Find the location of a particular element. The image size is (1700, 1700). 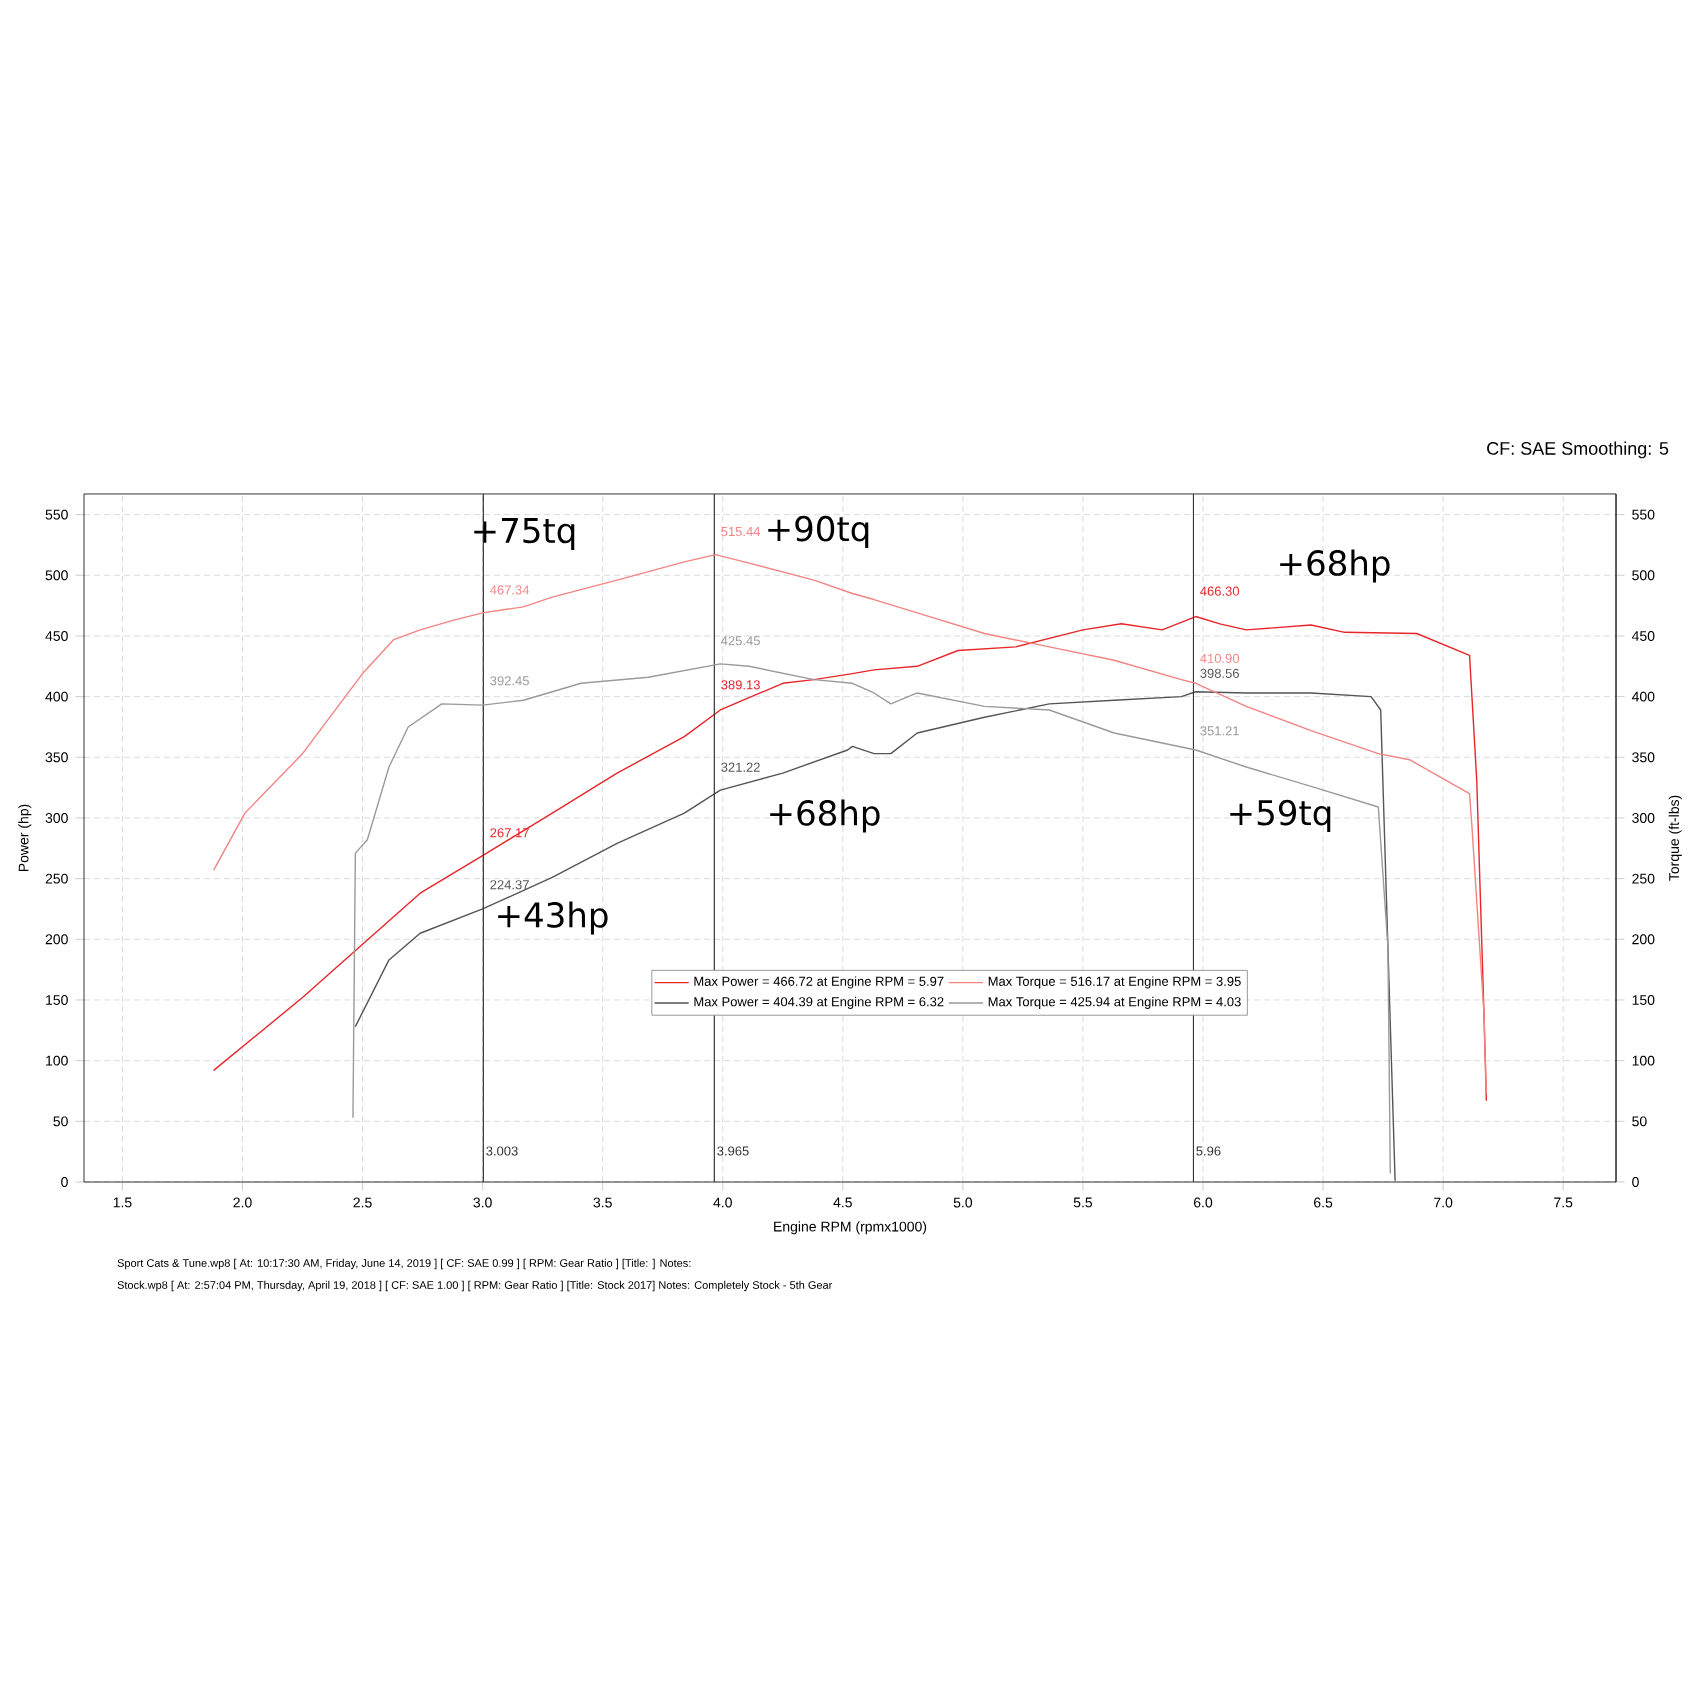

text: CF: SAE Smoothing: 5 is located at coordinates (1578, 450).